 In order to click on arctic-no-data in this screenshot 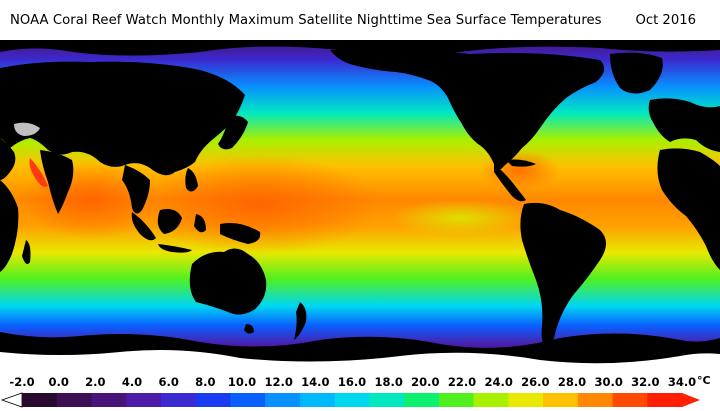, I will do `click(360, 48)`.